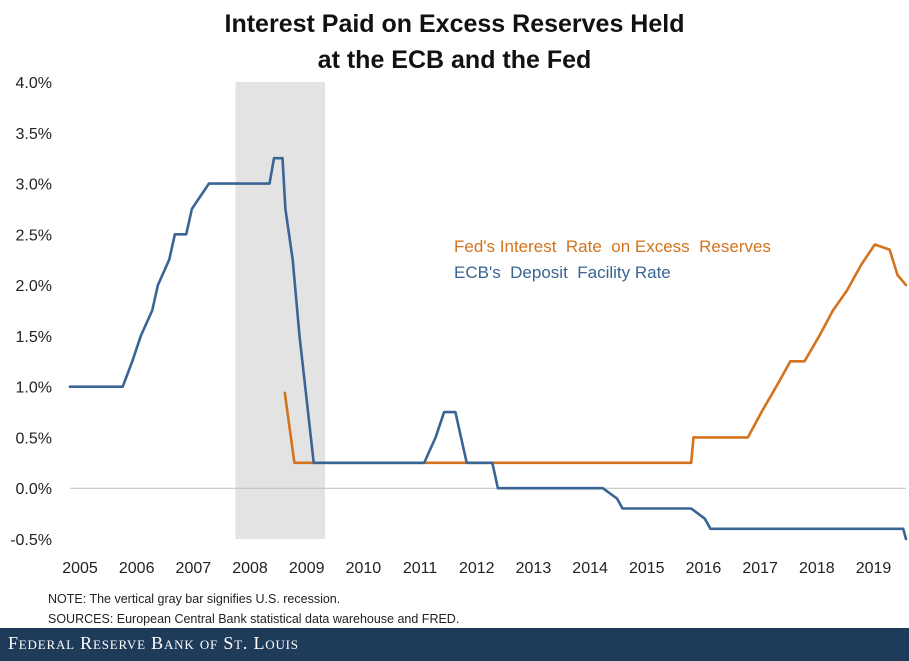 The image size is (909, 661). I want to click on x-tick-label: 2012, so click(477, 568).